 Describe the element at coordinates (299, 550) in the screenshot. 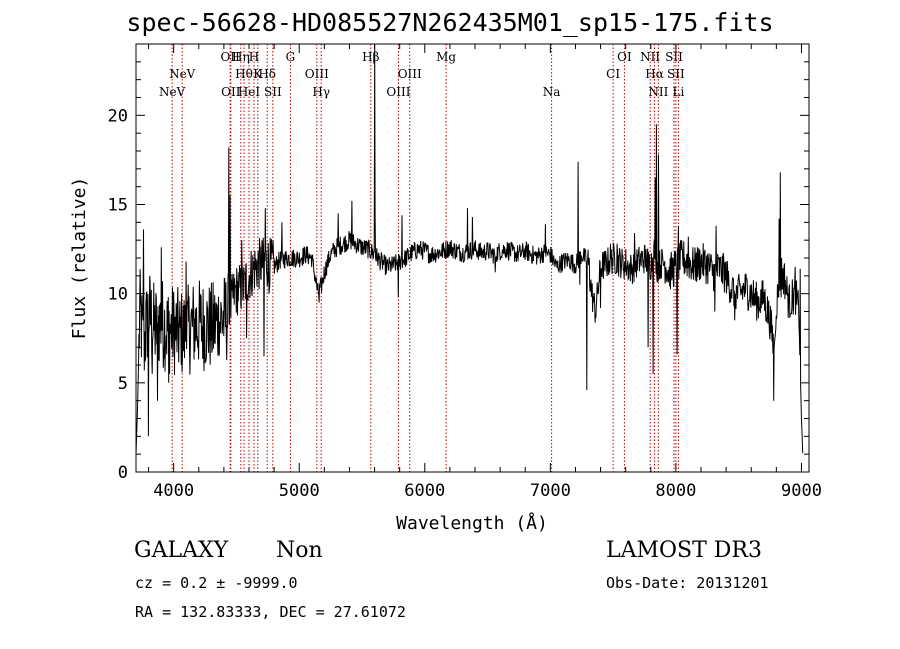

I see `object-subclass: Non` at that location.